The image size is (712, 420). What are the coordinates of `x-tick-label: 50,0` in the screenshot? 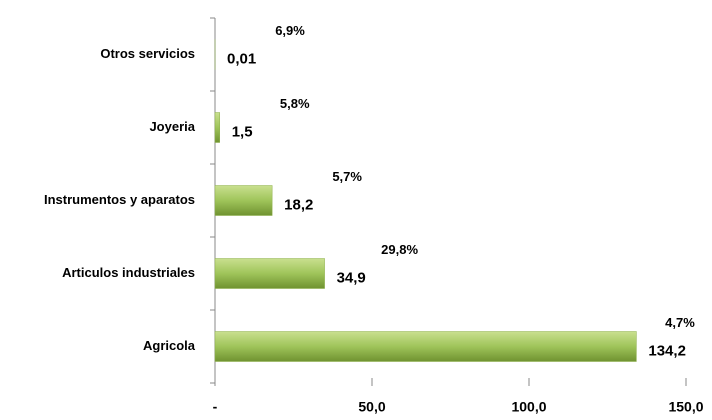 It's located at (371, 407).